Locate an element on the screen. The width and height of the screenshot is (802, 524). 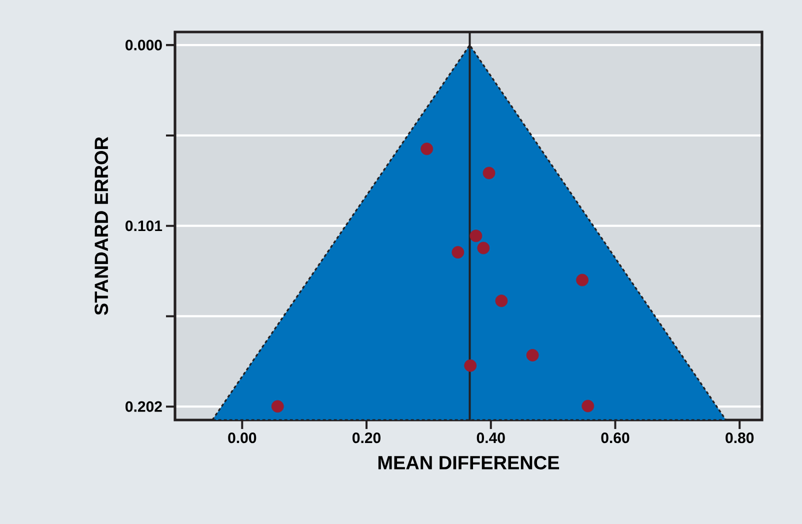
y-tick-label: 0.101 is located at coordinates (144, 226).